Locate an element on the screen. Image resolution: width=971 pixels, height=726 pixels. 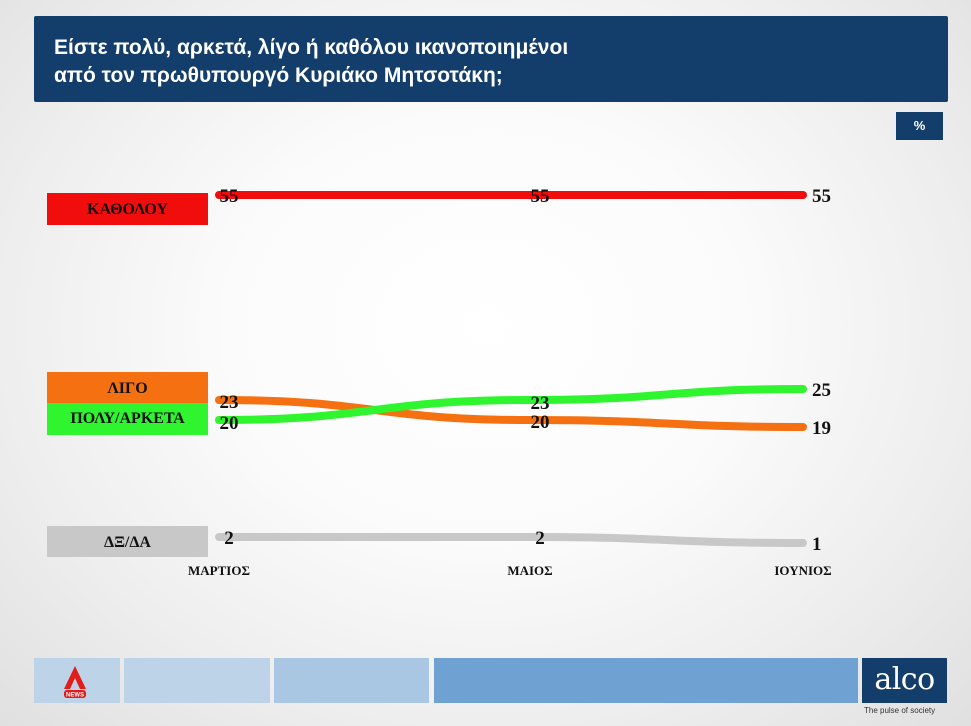
alco-logo: alco is located at coordinates (904, 680).